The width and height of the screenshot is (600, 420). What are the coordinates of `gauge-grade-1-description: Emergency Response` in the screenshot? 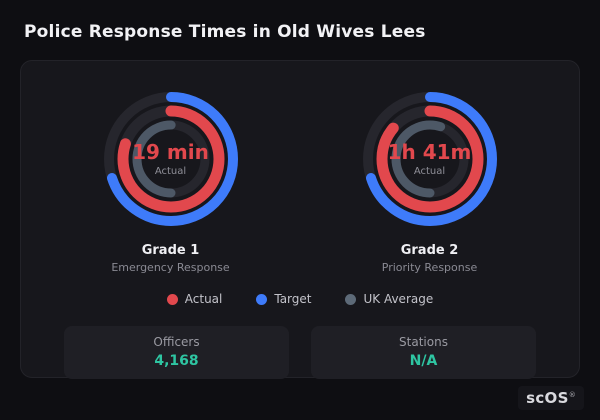 It's located at (170, 267).